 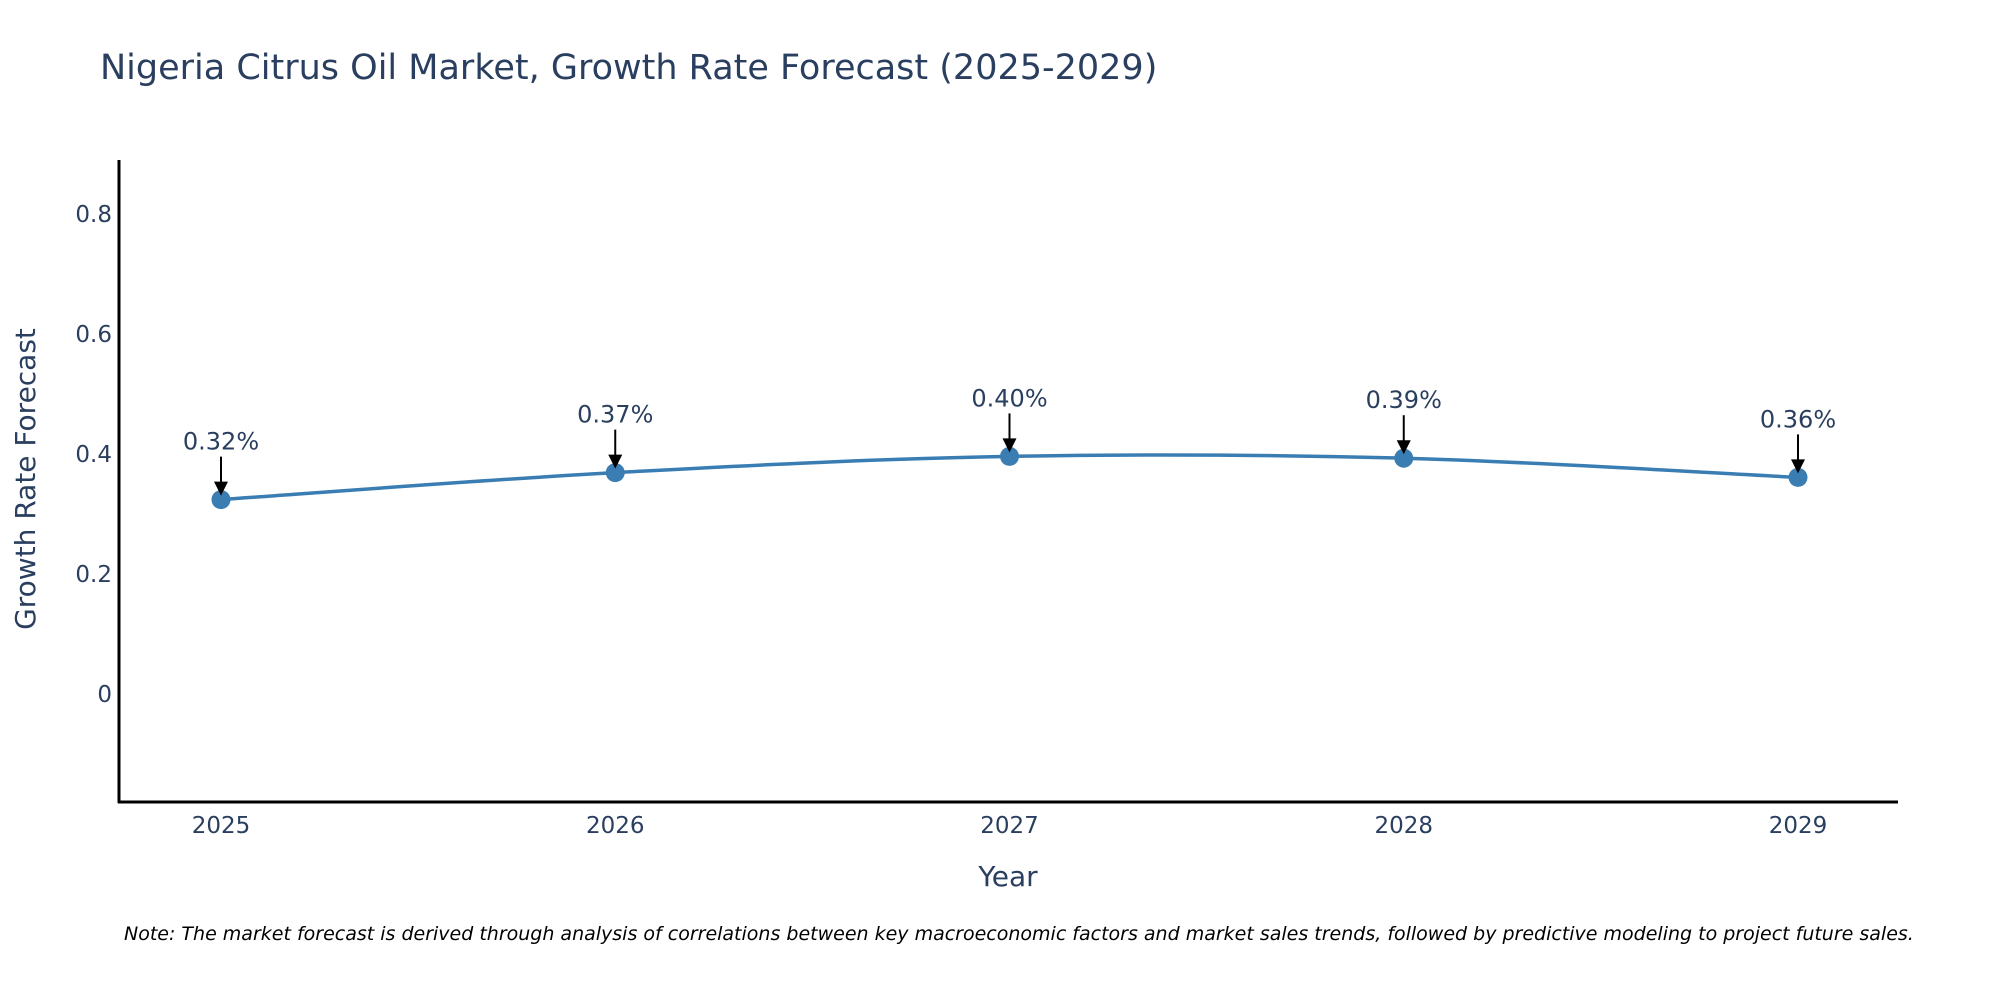 I want to click on data-annotations: 0.32% 0.37% 0.40% 0.39% 0.36%, so click(x=1009, y=440).